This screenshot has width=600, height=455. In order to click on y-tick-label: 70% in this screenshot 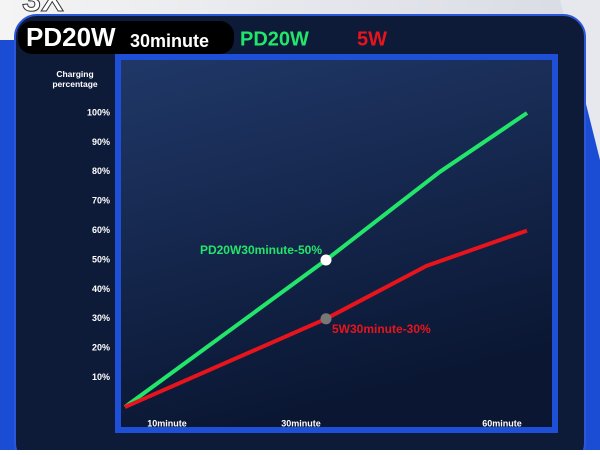, I will do `click(101, 201)`.